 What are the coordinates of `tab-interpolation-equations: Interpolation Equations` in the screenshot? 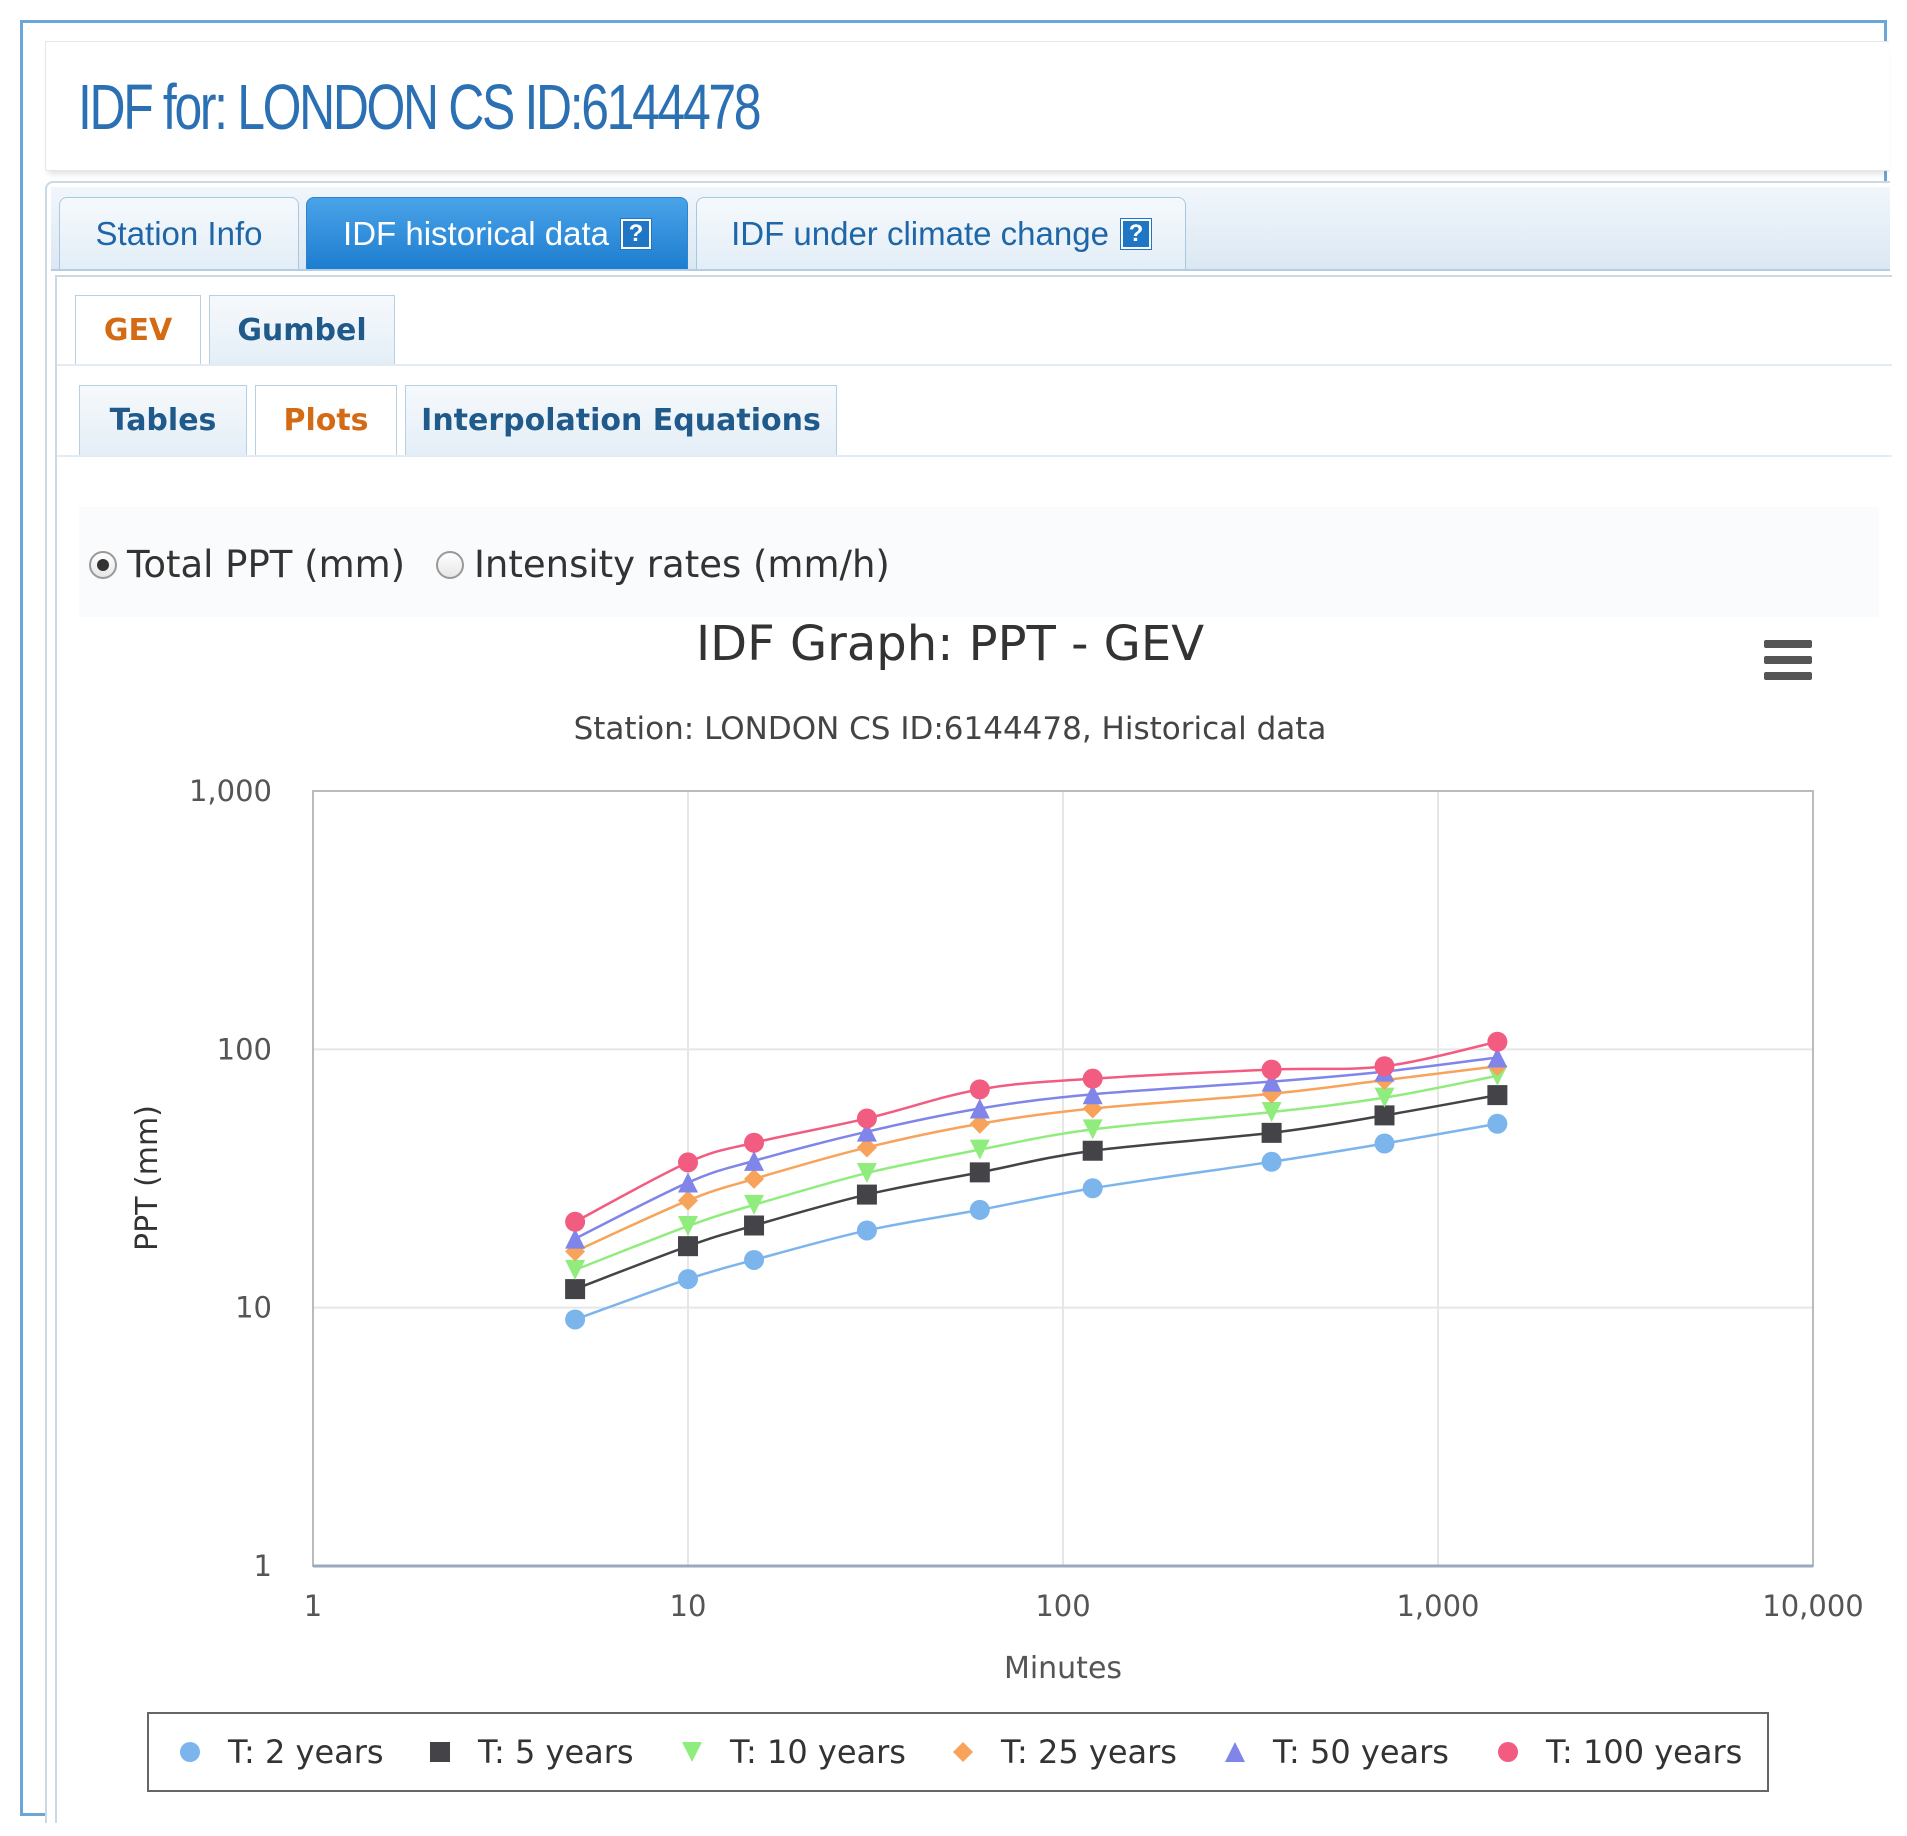 It's located at (621, 420).